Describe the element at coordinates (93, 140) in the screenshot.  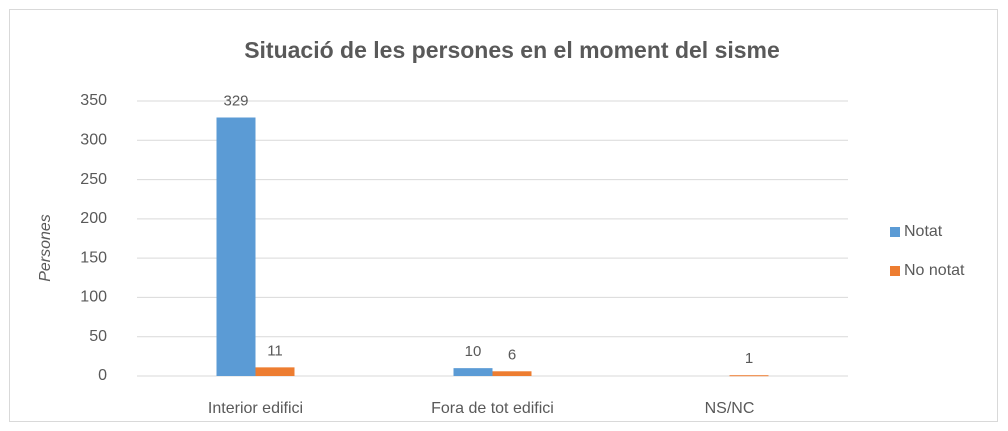
I see `y-tick-label: 300` at that location.